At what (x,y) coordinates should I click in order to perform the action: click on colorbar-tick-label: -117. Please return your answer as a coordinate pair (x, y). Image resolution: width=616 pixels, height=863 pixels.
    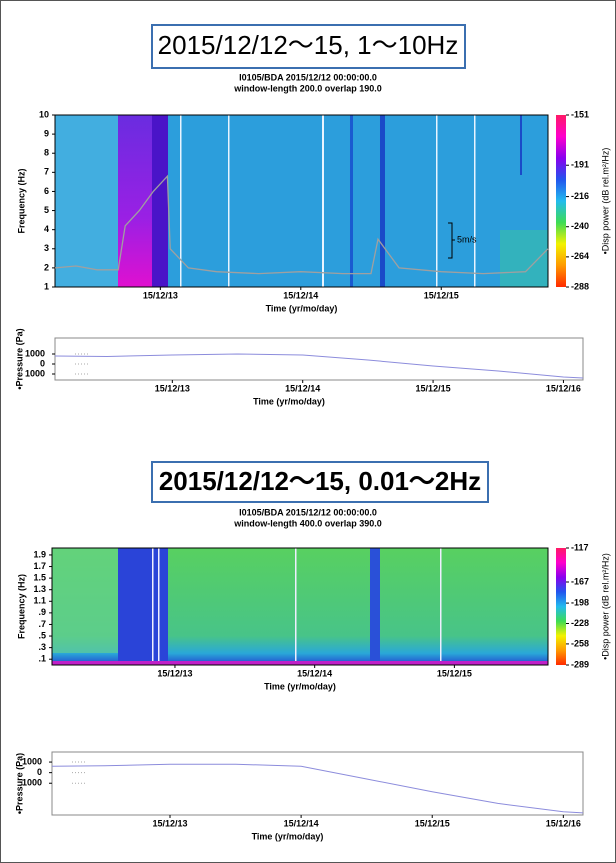
    Looking at the image, I should click on (580, 547).